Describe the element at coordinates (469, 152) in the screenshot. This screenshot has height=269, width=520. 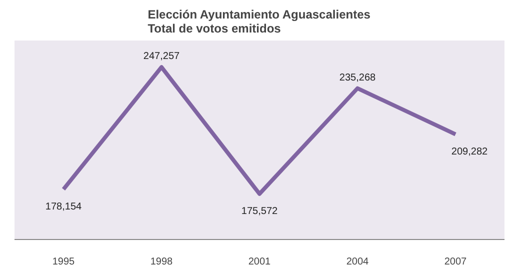
I see `data-label: 209,282` at that location.